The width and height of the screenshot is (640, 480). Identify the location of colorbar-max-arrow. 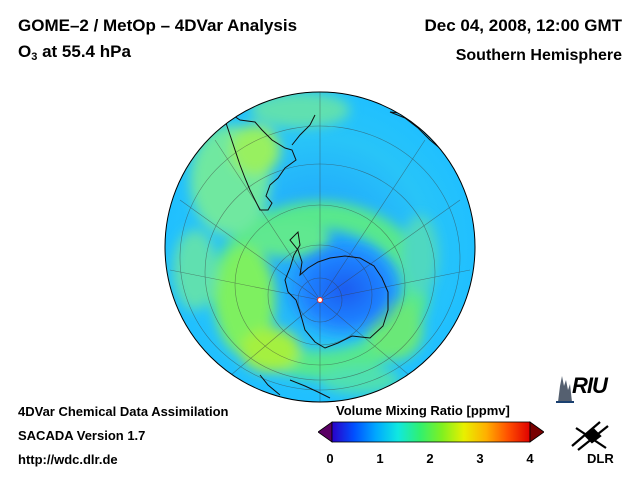
(536, 432).